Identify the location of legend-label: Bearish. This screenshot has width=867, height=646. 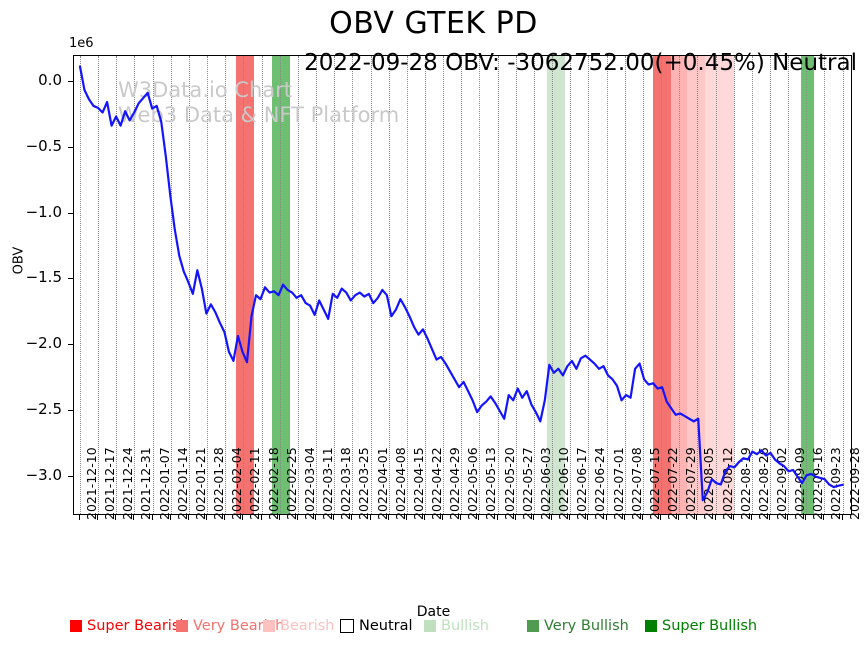
(307, 626).